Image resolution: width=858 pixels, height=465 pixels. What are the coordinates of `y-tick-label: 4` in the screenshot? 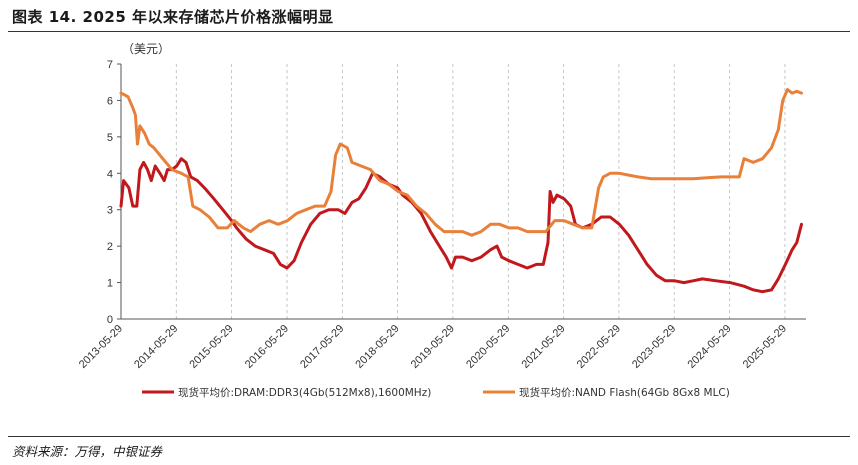 It's located at (110, 174).